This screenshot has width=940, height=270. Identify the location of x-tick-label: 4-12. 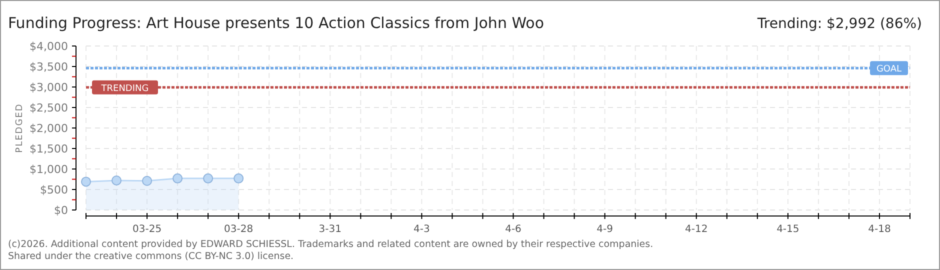
(696, 229).